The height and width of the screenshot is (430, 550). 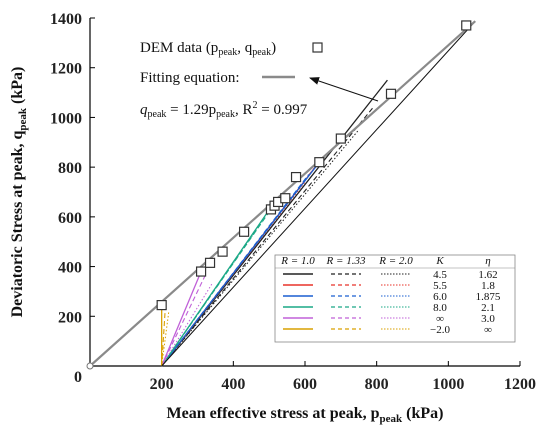 I want to click on legend-eta-value: 1.875, so click(x=488, y=297).